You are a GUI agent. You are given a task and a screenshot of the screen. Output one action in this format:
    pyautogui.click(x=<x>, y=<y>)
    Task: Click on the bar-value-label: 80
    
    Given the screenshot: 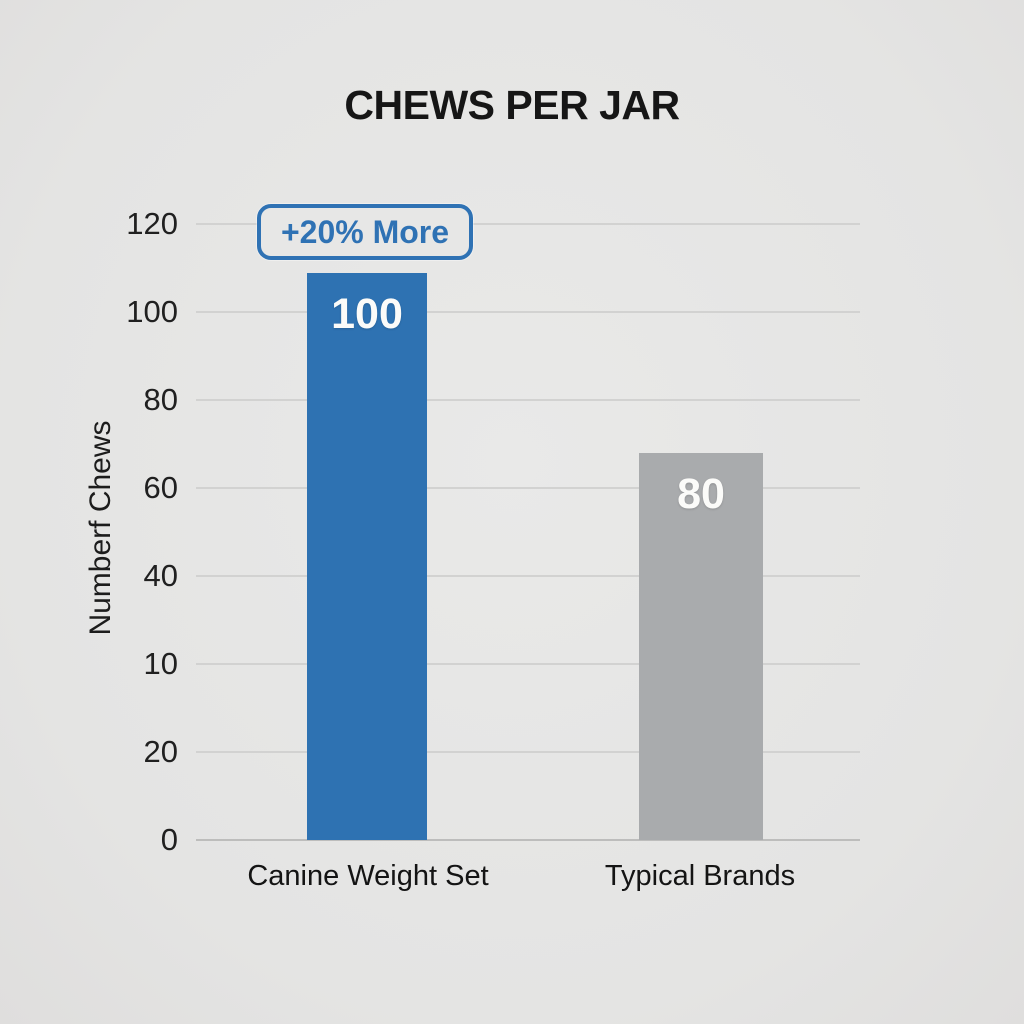 What is the action you would take?
    pyautogui.click(x=701, y=494)
    